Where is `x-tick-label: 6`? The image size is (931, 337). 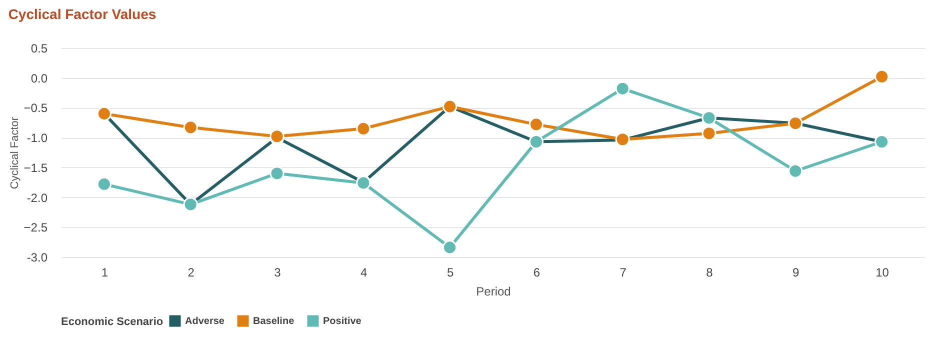
x-tick-label: 6 is located at coordinates (536, 273).